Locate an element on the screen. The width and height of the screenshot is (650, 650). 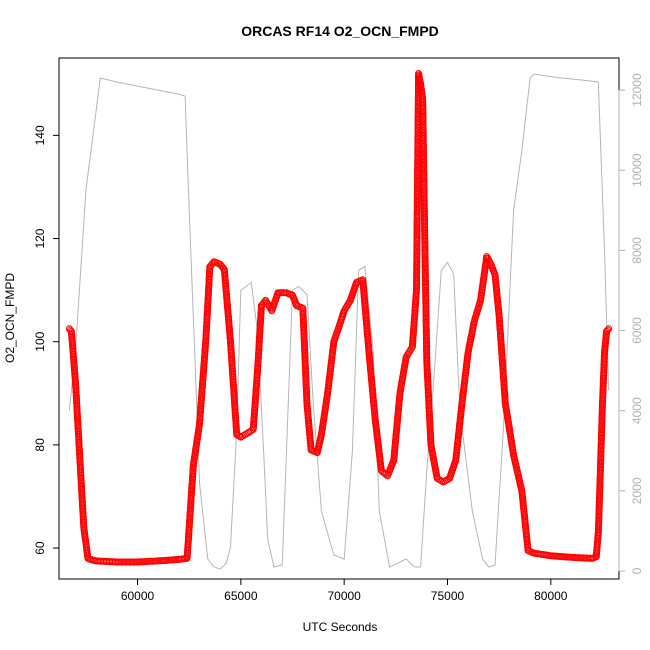
y-tick-label: 100 is located at coordinates (40, 341).